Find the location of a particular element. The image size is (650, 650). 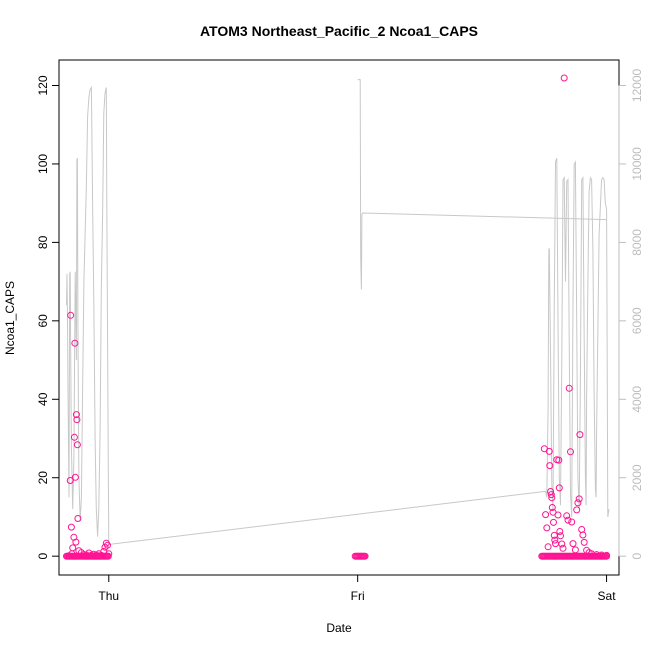

x-tick-label: Thu is located at coordinates (108, 596).